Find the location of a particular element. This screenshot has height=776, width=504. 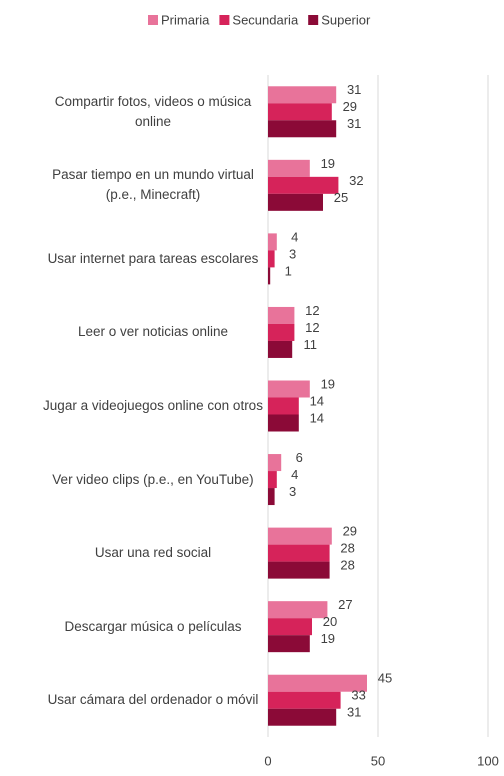

legend-label: Secundaria is located at coordinates (265, 19).